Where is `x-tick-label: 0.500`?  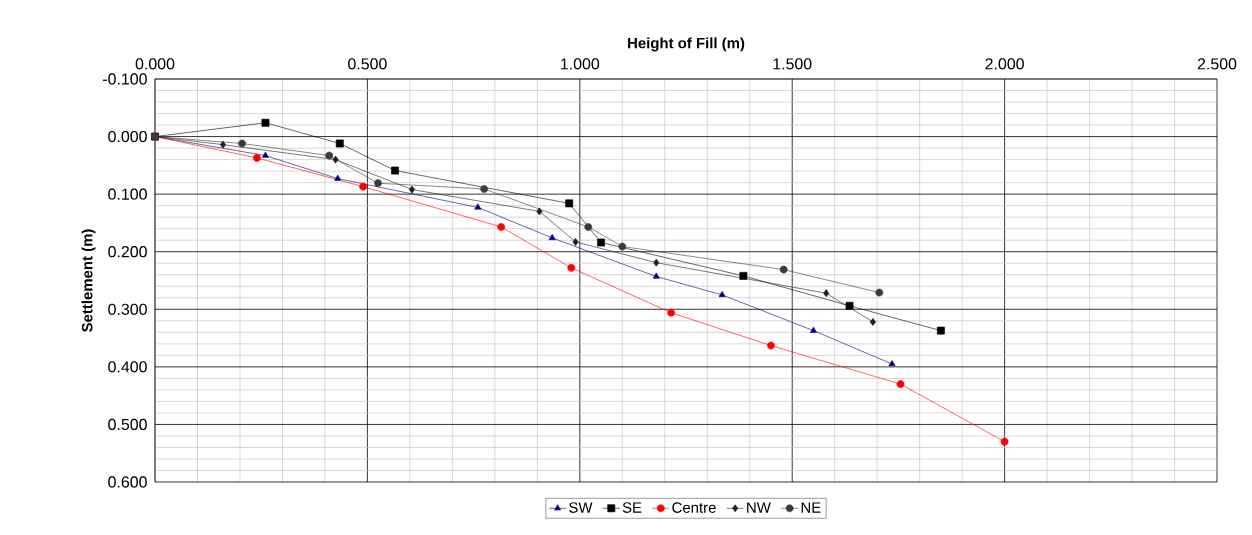 x-tick-label: 0.500 is located at coordinates (367, 64).